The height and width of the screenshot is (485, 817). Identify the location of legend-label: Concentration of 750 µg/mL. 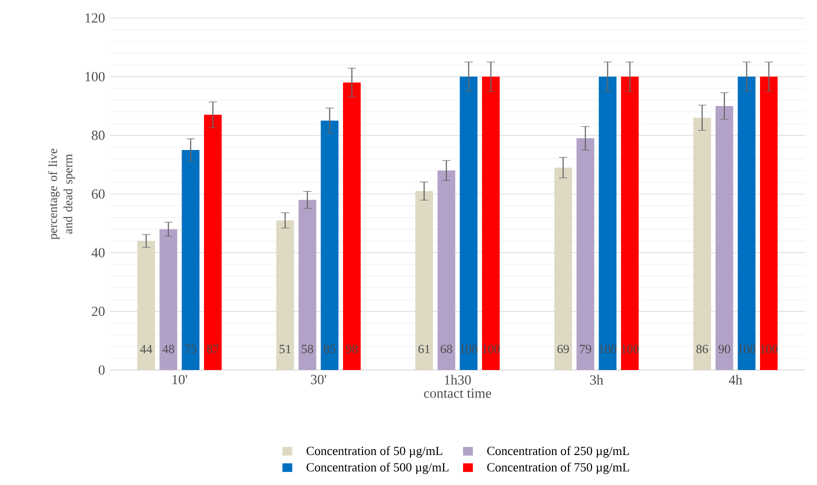
(558, 468).